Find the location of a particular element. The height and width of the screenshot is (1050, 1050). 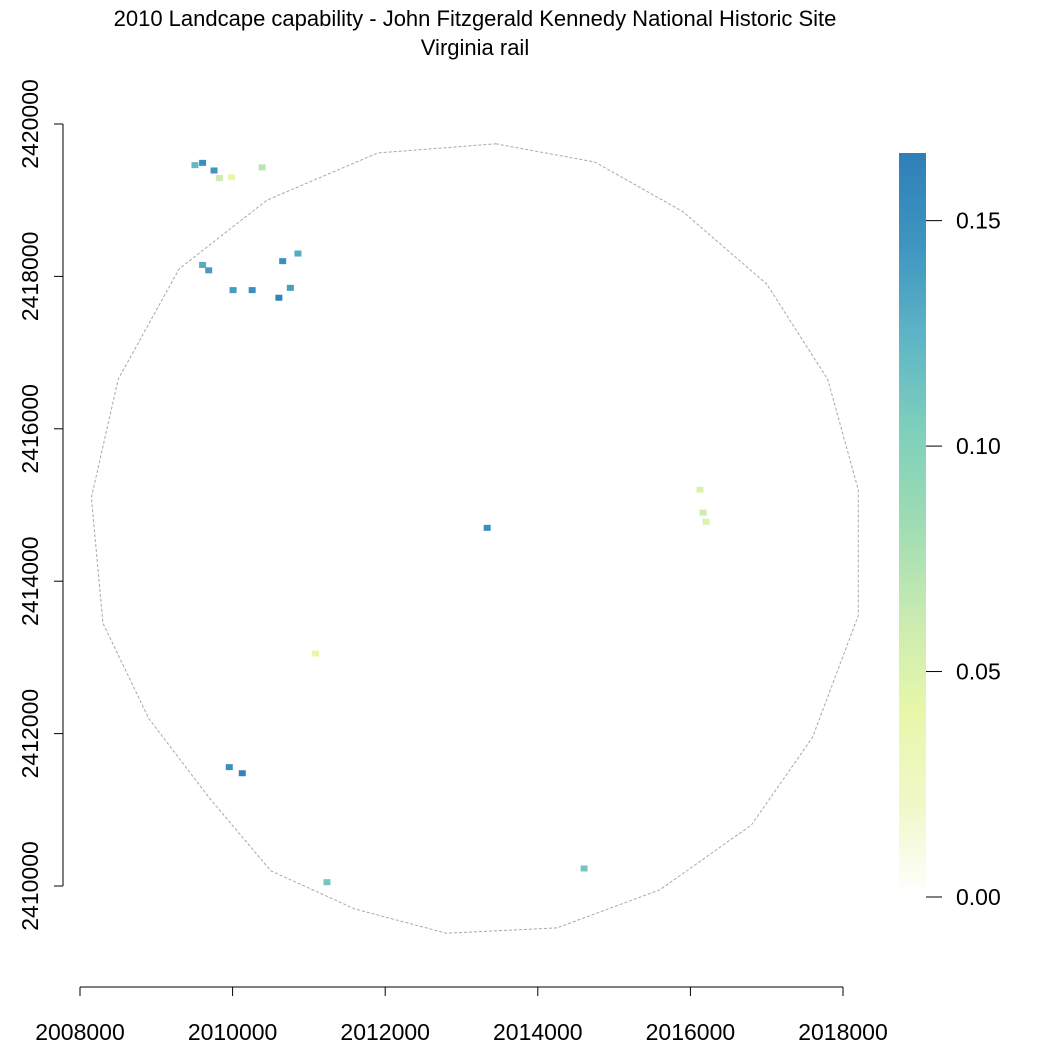

x-tick-label: 2018000 is located at coordinates (843, 1032).